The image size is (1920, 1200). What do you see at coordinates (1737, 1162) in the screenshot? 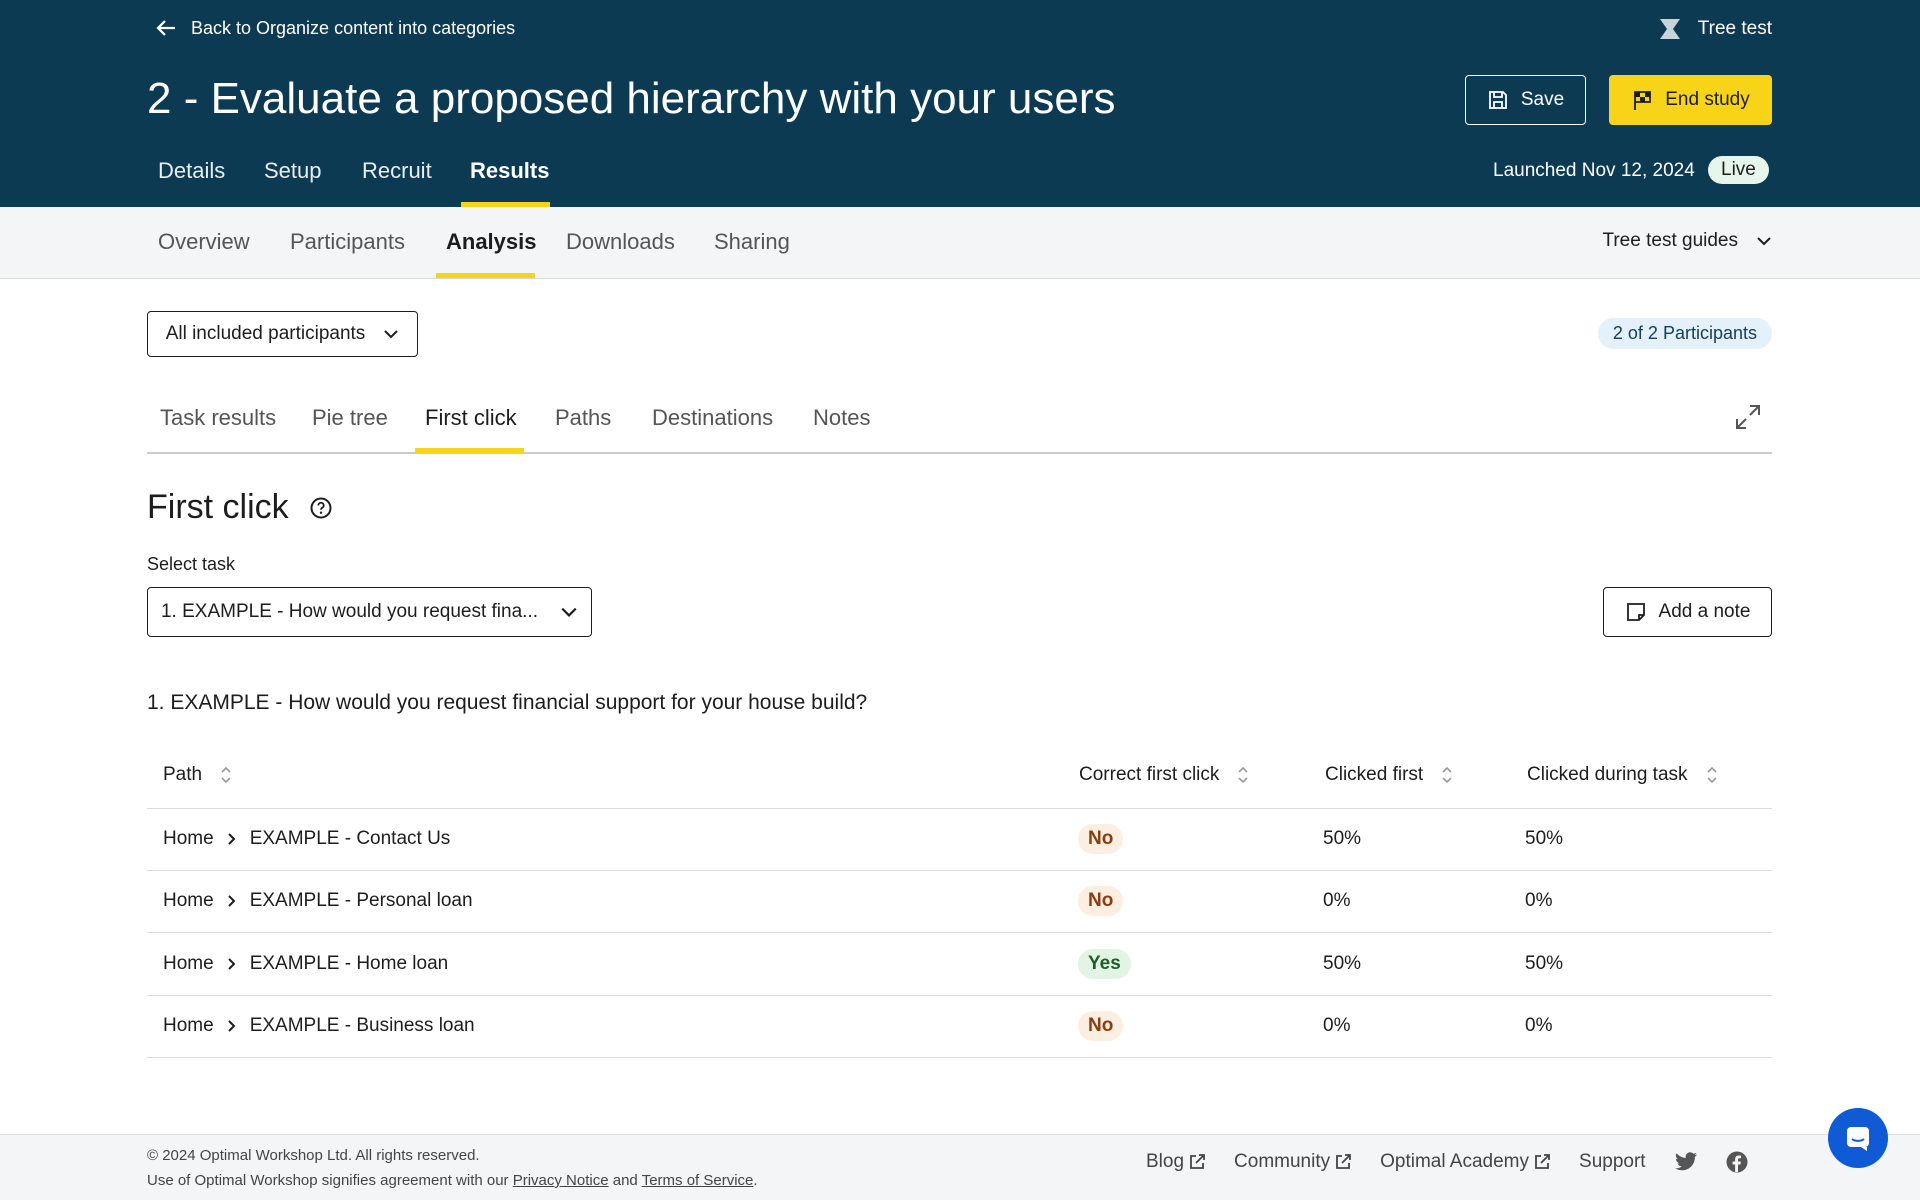
I see `facebook-icon` at bounding box center [1737, 1162].